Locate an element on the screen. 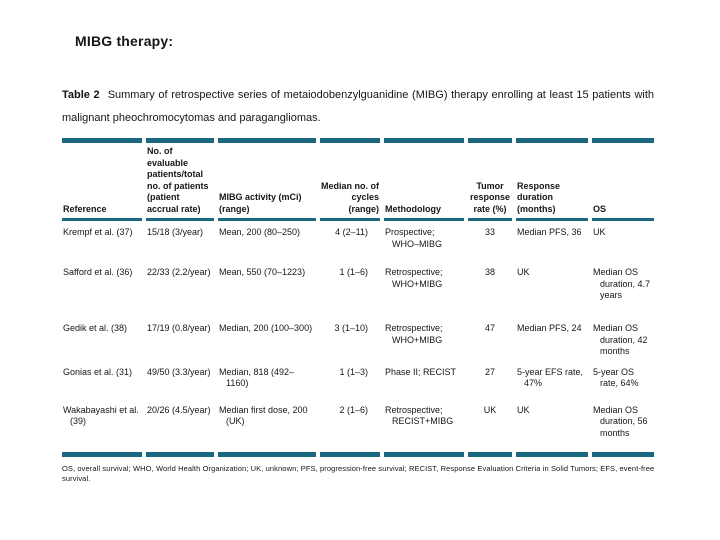  cell-os: UK is located at coordinates (599, 232).